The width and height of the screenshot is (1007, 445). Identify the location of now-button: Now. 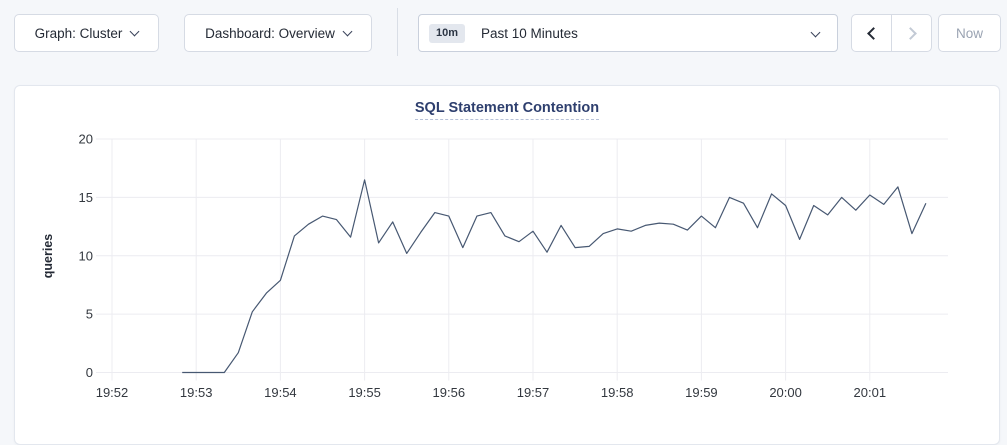
(969, 33).